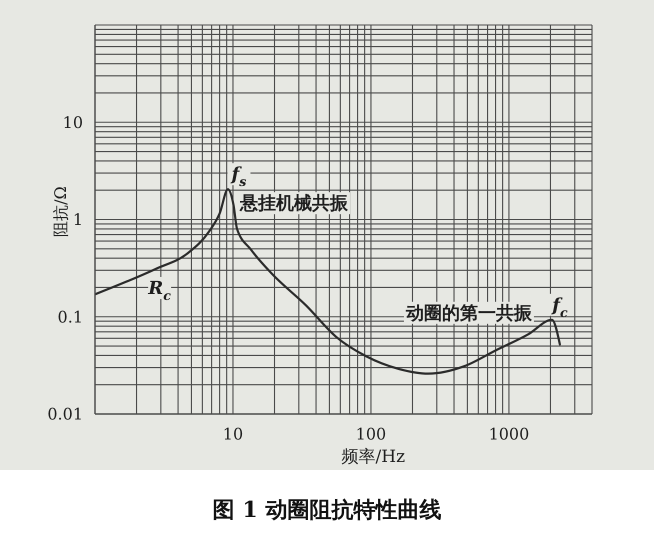 This screenshot has width=654, height=534. I want to click on y-tick-label: 0.01, so click(65, 414).